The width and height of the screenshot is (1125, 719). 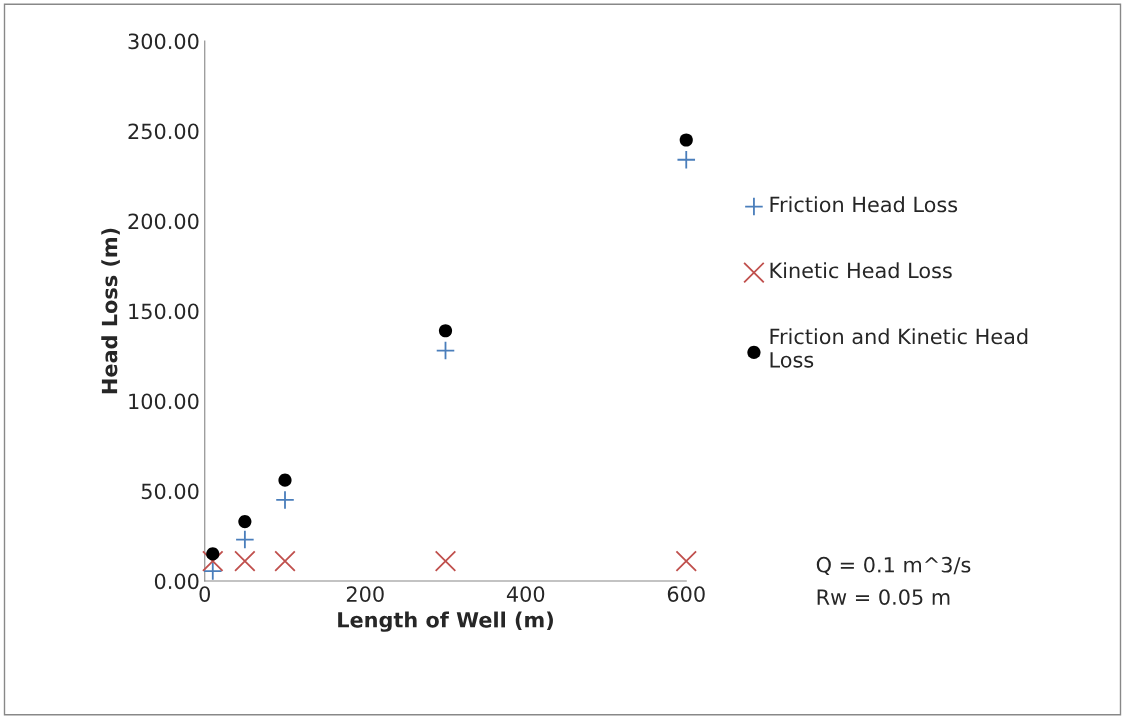 What do you see at coordinates (163, 221) in the screenshot?
I see `y-tick-label: 200.00` at bounding box center [163, 221].